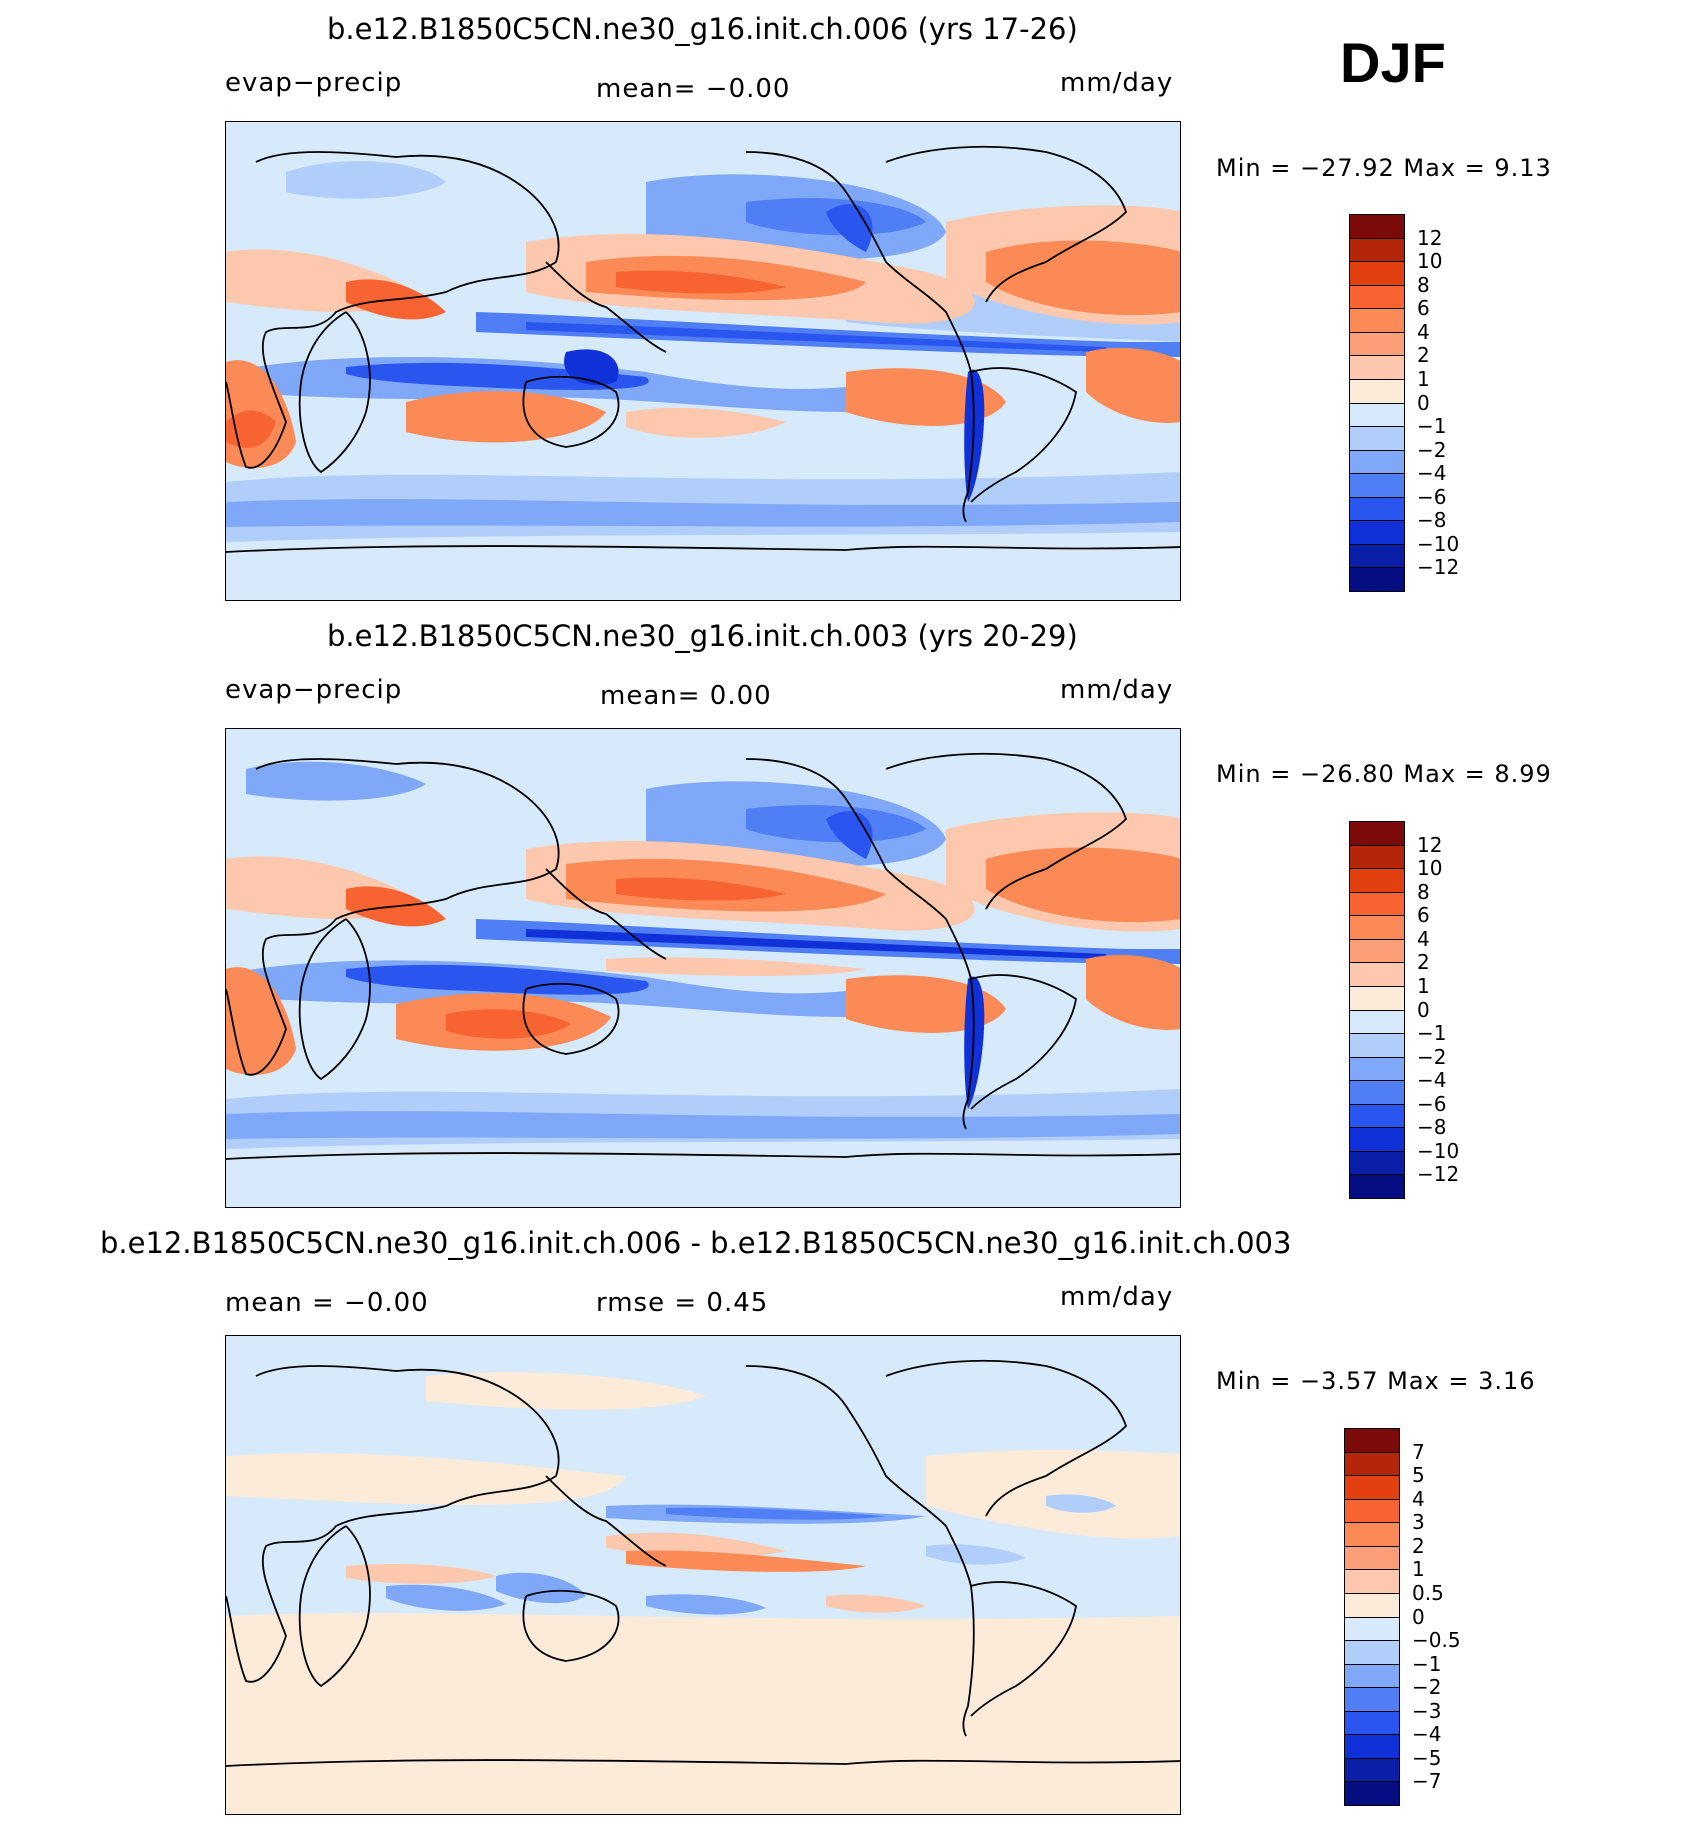 The image size is (1708, 1831). I want to click on panel-1-mean-label: mean= −0.00, so click(693, 89).